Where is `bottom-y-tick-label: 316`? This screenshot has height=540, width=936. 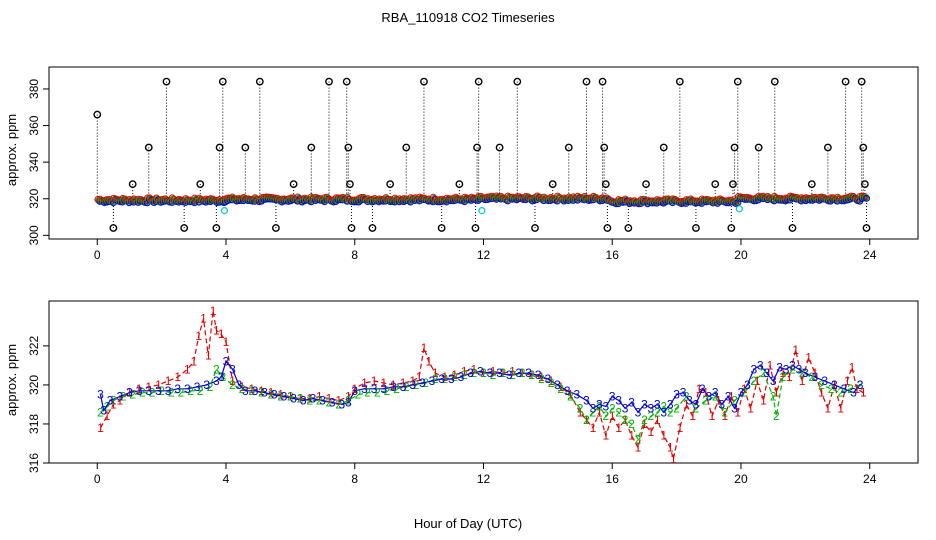 bottom-y-tick-label: 316 is located at coordinates (34, 463).